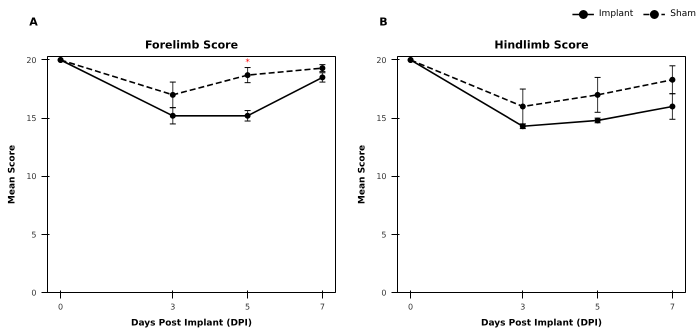 This screenshot has height=329, width=700. What do you see at coordinates (247, 63) in the screenshot?
I see `annotation: *` at bounding box center [247, 63].